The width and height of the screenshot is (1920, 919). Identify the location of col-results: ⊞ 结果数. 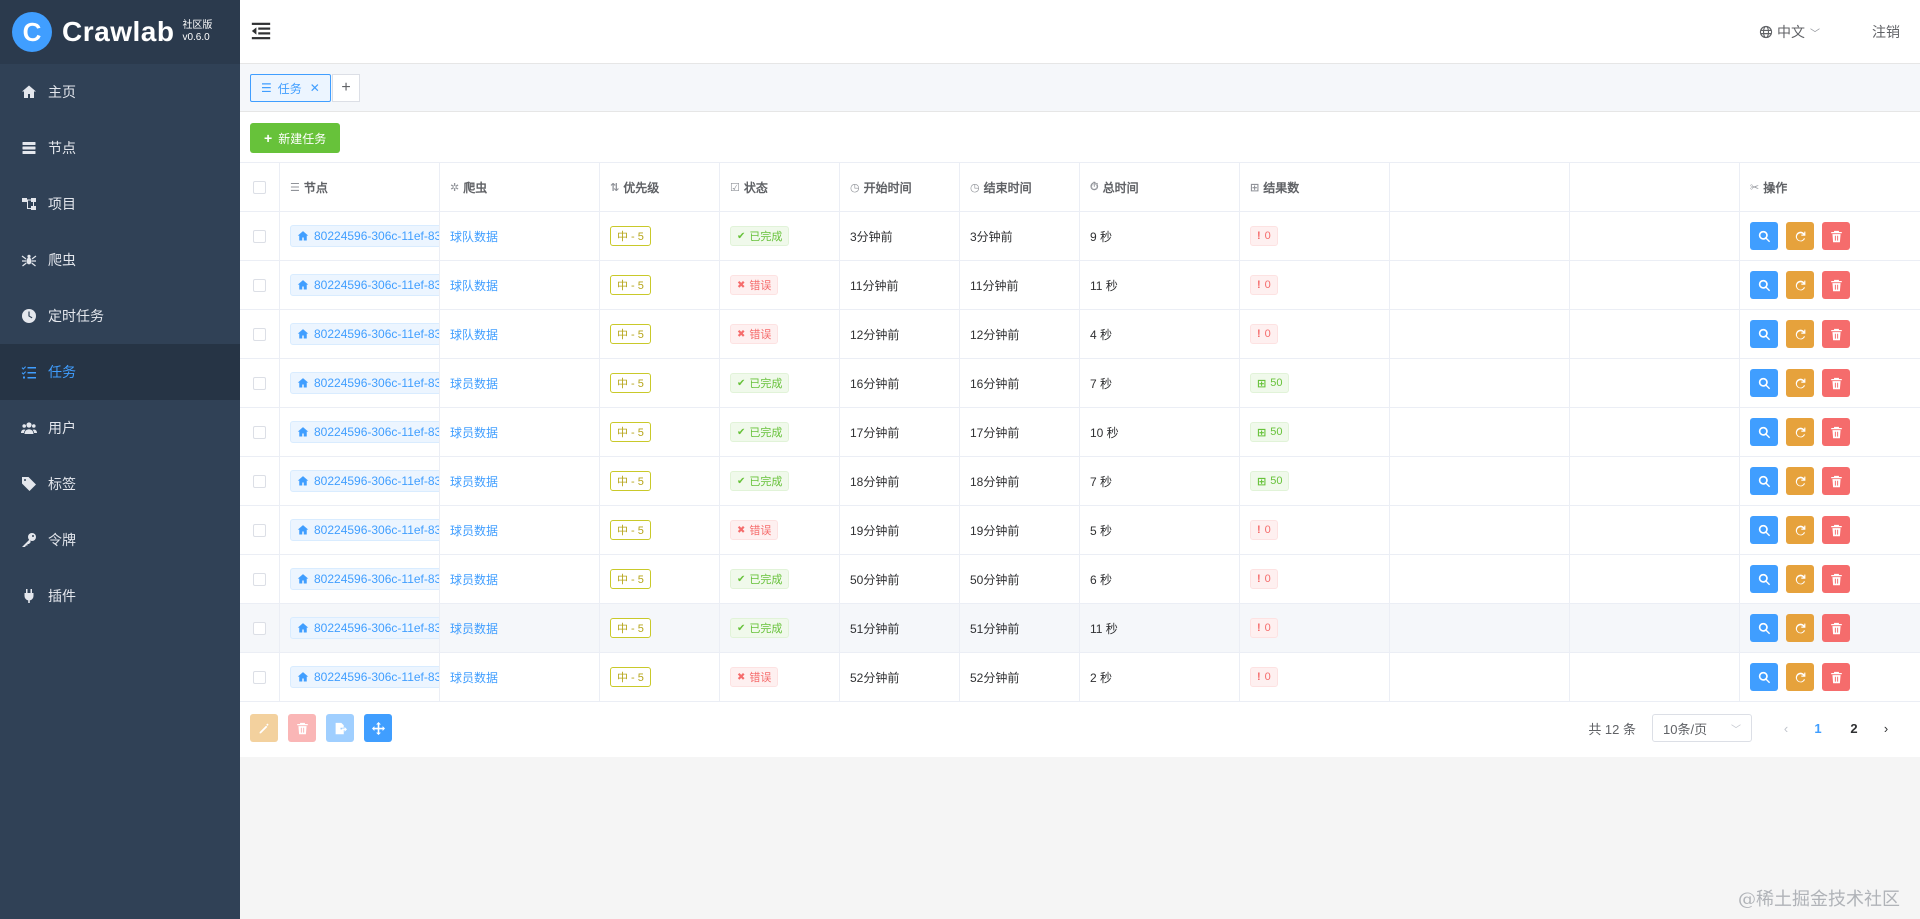
(1315, 187).